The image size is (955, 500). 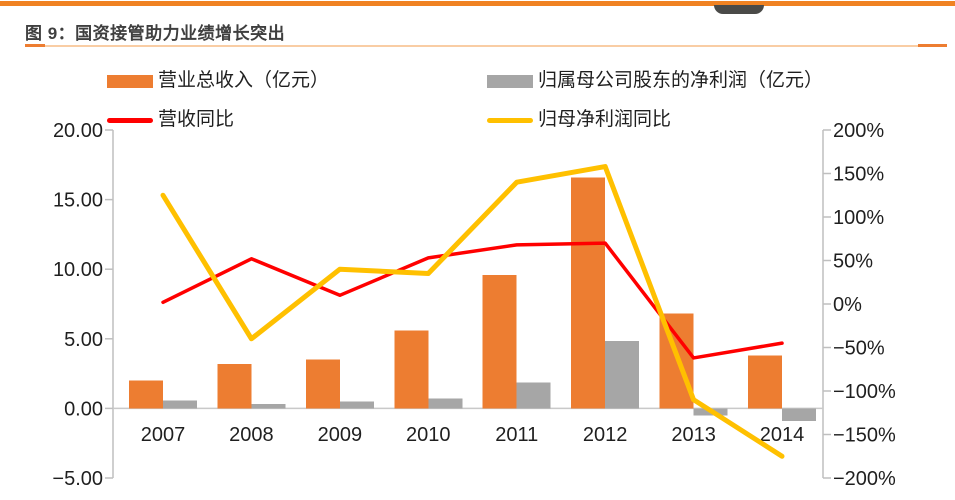 What do you see at coordinates (858, 218) in the screenshot?
I see `right-axis-tick-label: 100%` at bounding box center [858, 218].